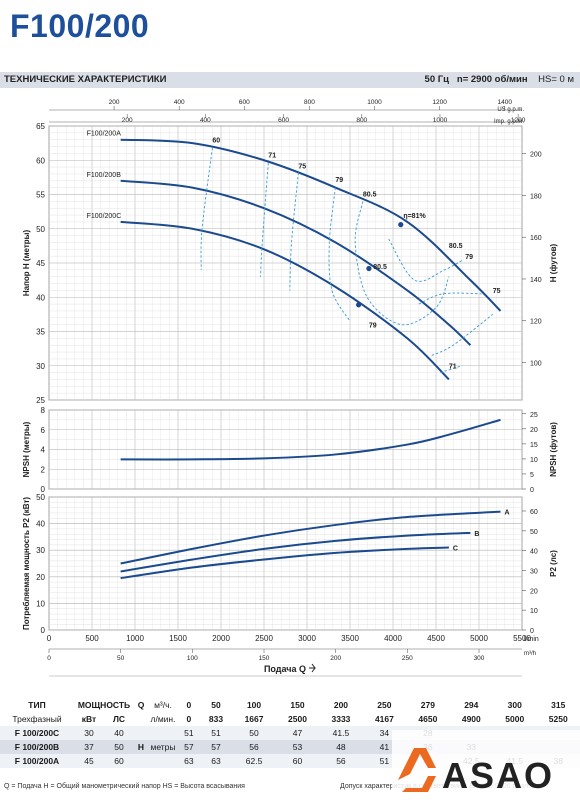 The height and width of the screenshot is (800, 580). I want to click on x-tick-label: 500, so click(92, 638).